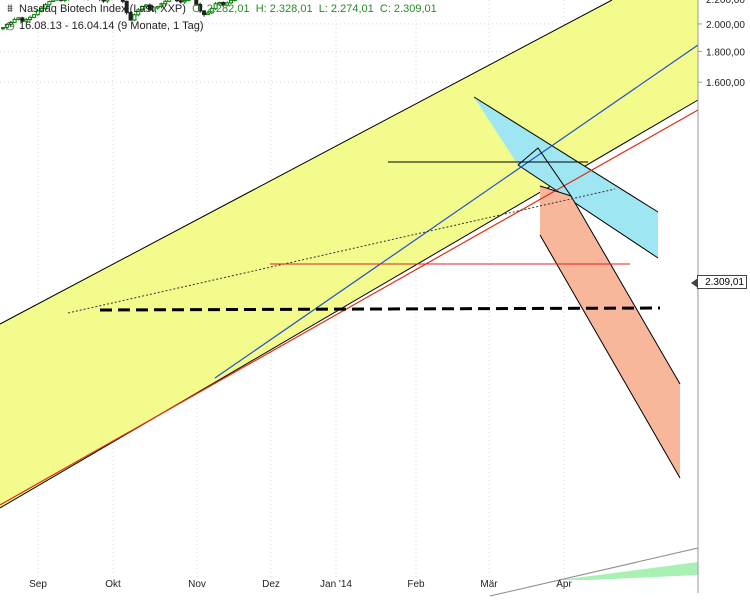  I want to click on clock-icon: ◷, so click(10, 26).